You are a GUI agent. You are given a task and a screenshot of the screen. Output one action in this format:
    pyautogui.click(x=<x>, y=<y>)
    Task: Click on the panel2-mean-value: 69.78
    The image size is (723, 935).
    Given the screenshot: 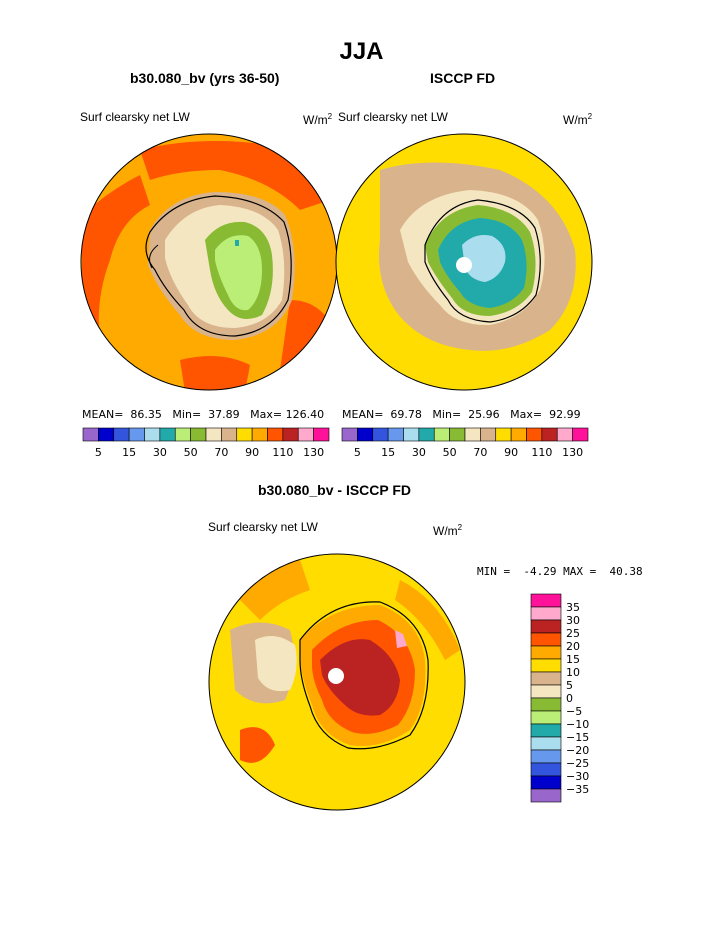 What is the action you would take?
    pyautogui.click(x=406, y=414)
    